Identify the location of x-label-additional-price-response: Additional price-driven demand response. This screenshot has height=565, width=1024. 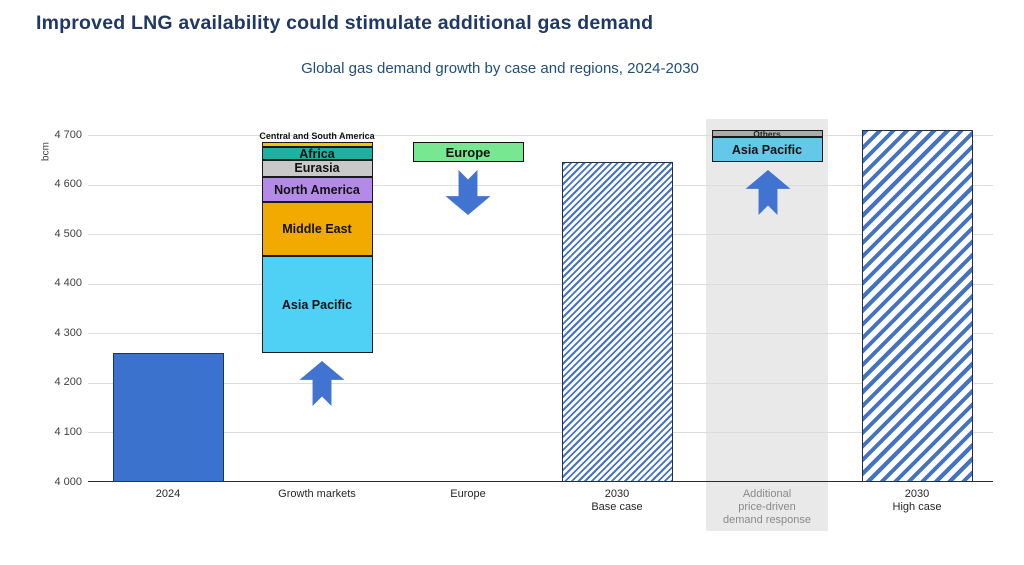
(767, 507).